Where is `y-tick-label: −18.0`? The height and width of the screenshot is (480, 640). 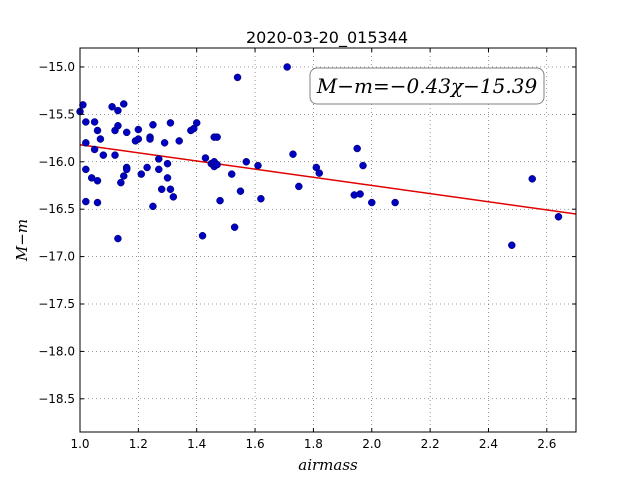 y-tick-label: −18.0 is located at coordinates (56, 351).